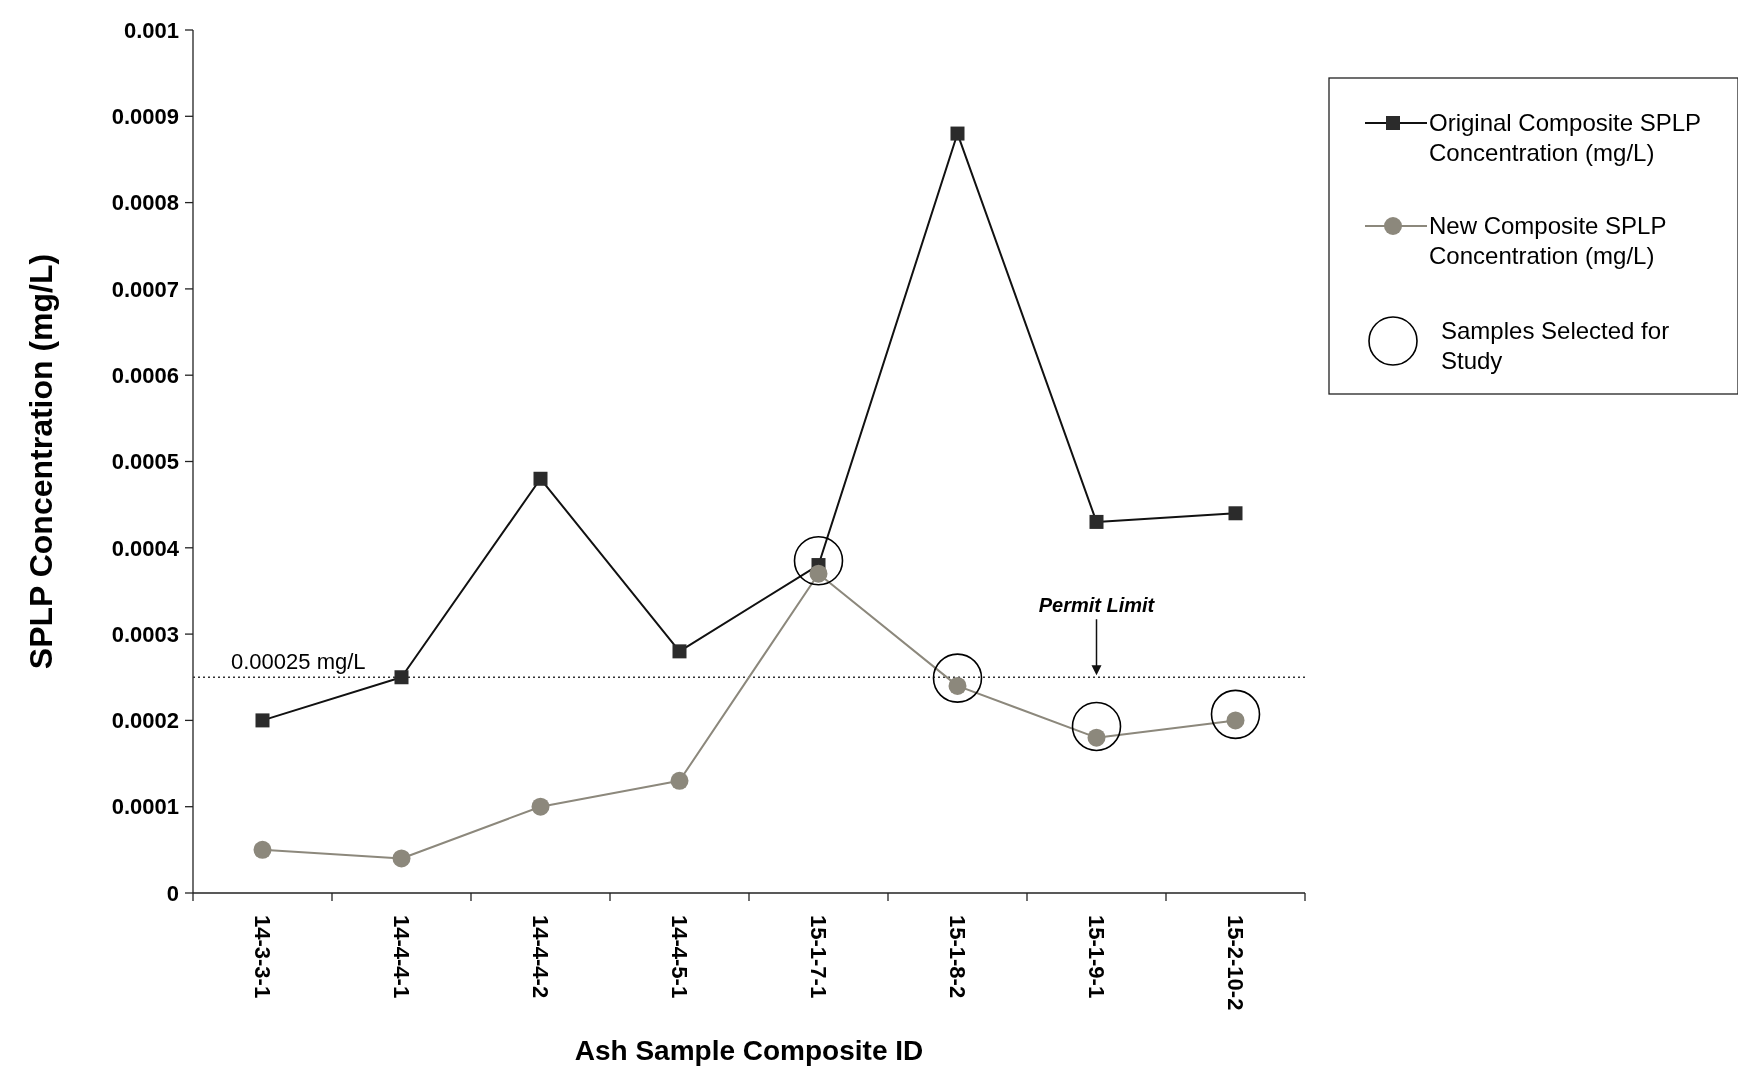 The width and height of the screenshot is (1744, 1074). What do you see at coordinates (145, 289) in the screenshot?
I see `y-tick-label: 0.0007` at bounding box center [145, 289].